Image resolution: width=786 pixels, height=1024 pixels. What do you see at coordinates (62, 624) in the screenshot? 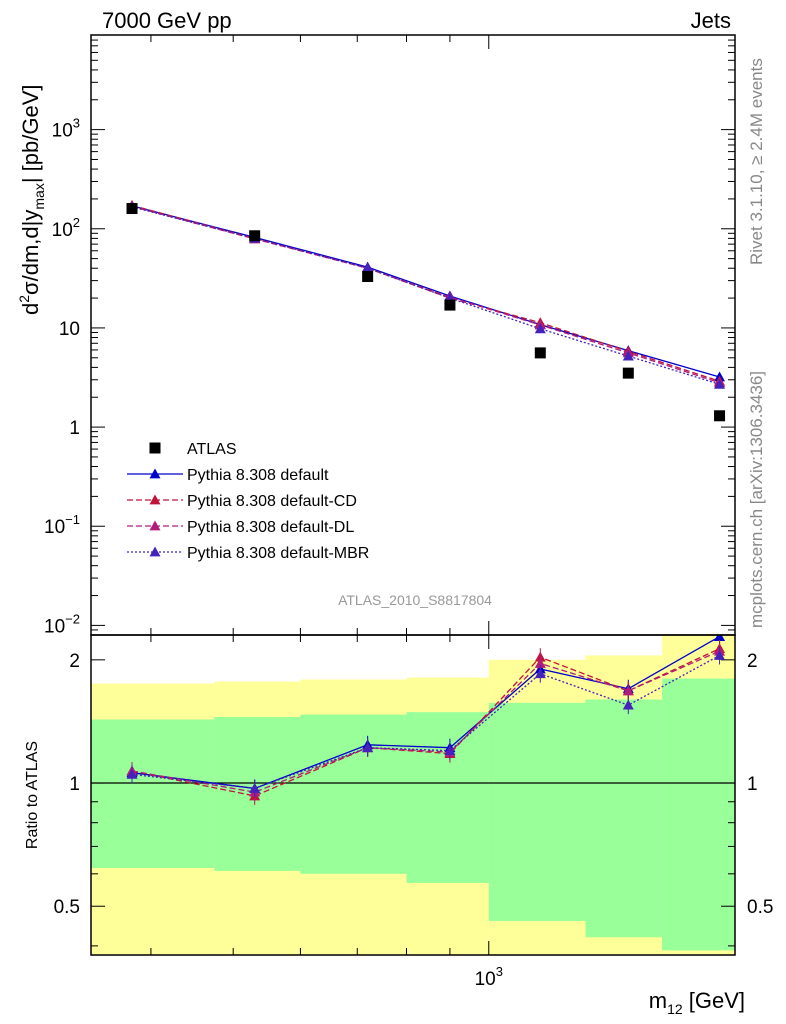
I see `y-tick-label: 10⁻²` at bounding box center [62, 624].